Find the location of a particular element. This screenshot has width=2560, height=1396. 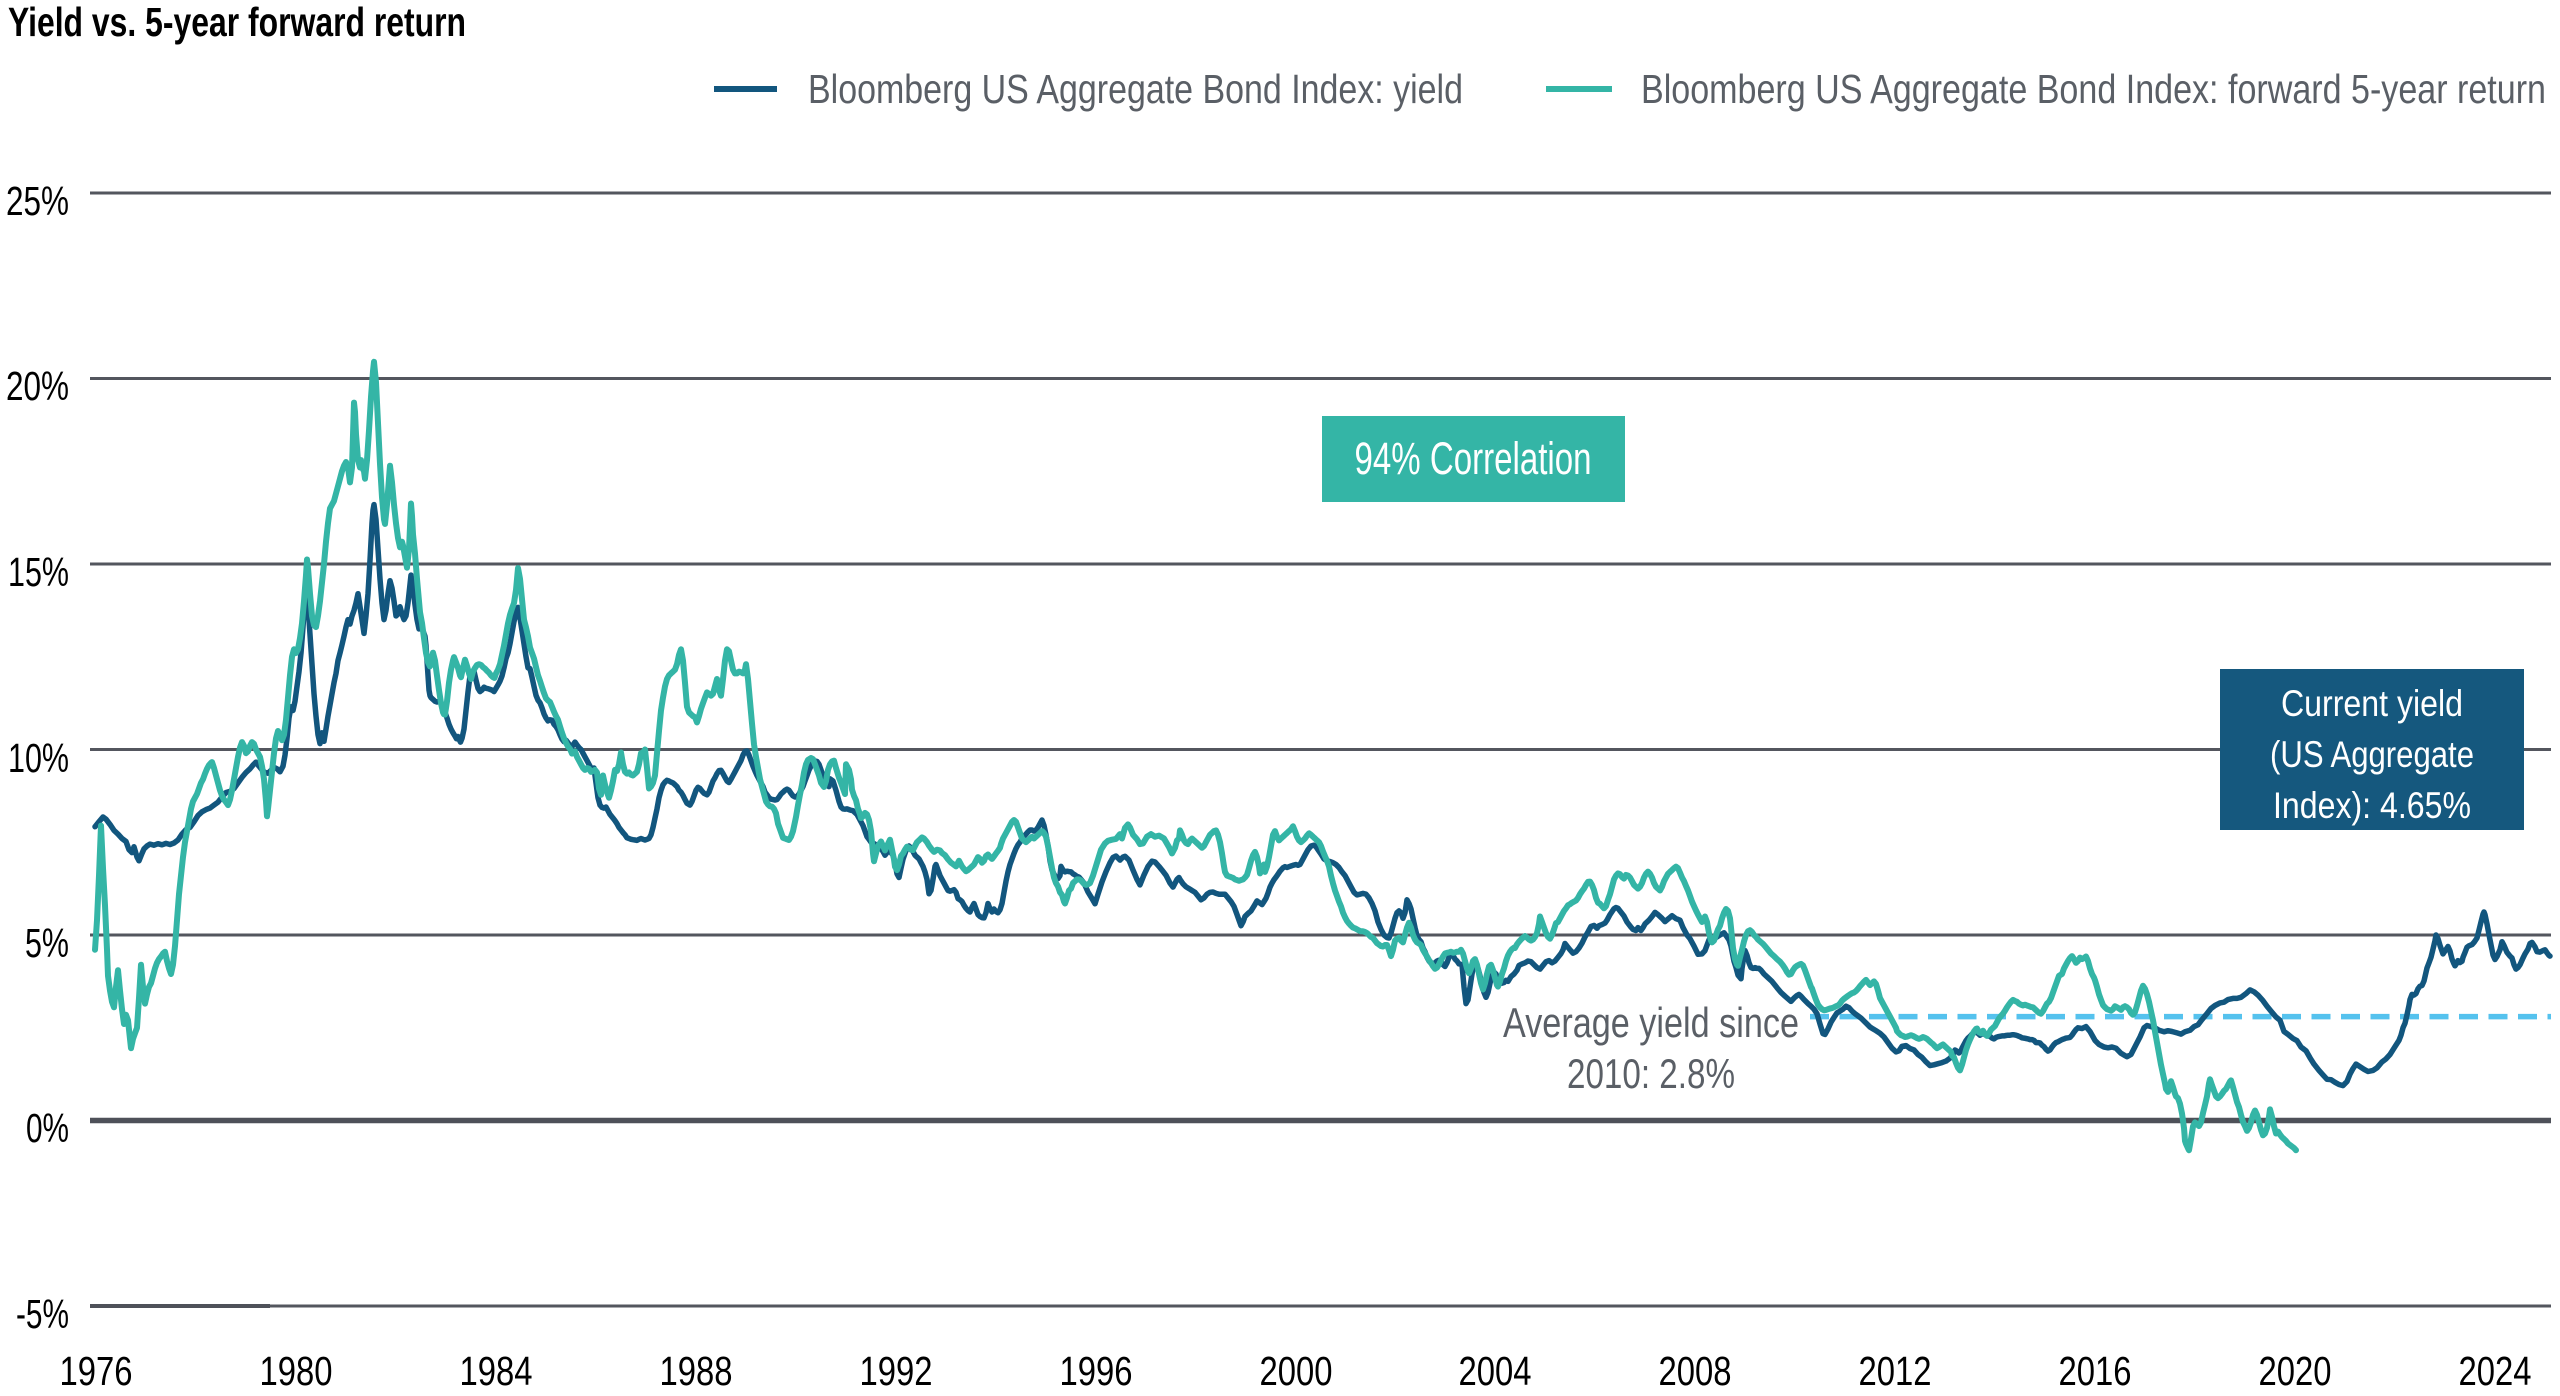

svg-text: 20% is located at coordinates (37, 386).